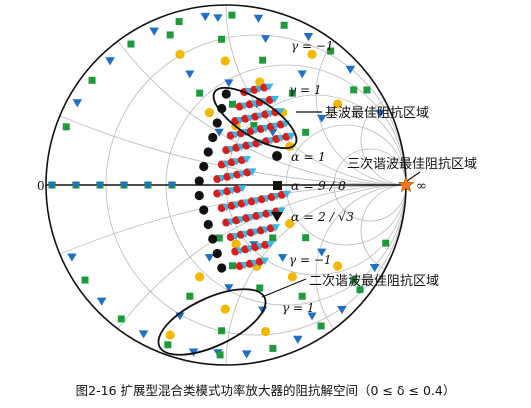 The height and width of the screenshot is (408, 531). I want to click on zero-label: 0, so click(41, 186).